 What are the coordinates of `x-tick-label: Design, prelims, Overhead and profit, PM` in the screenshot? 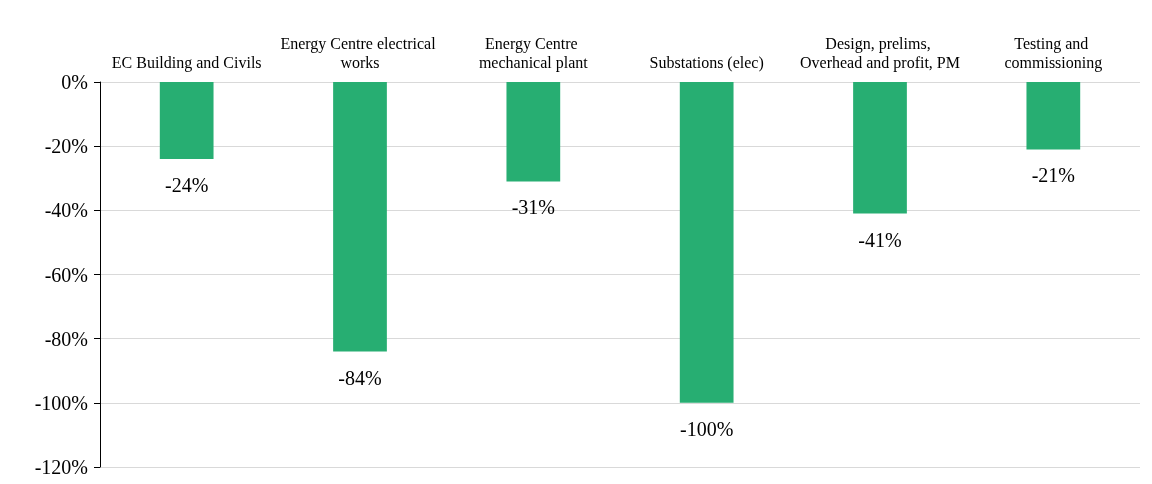 It's located at (880, 53).